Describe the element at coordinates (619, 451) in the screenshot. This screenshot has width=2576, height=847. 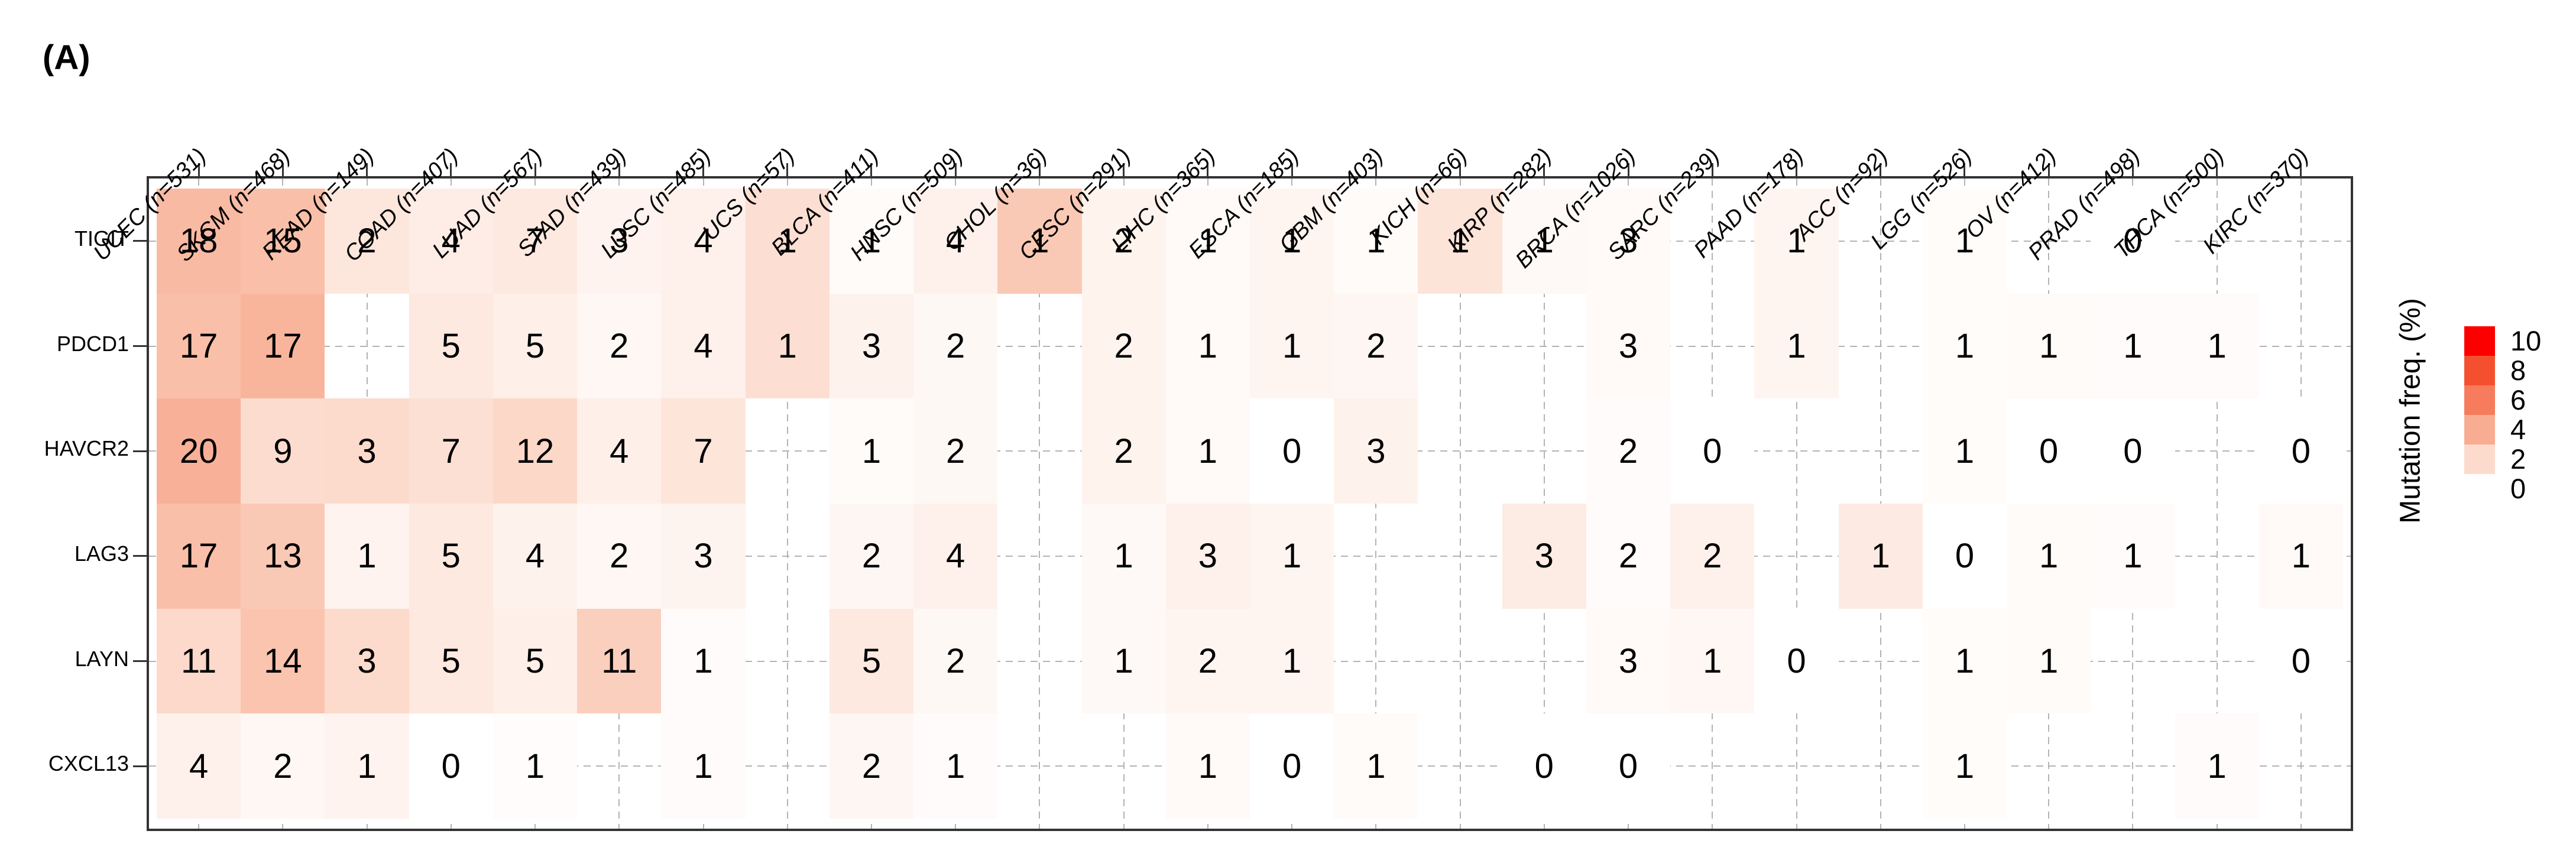
I see `heatmap-cell-HAVCR2-STAD: 4` at that location.